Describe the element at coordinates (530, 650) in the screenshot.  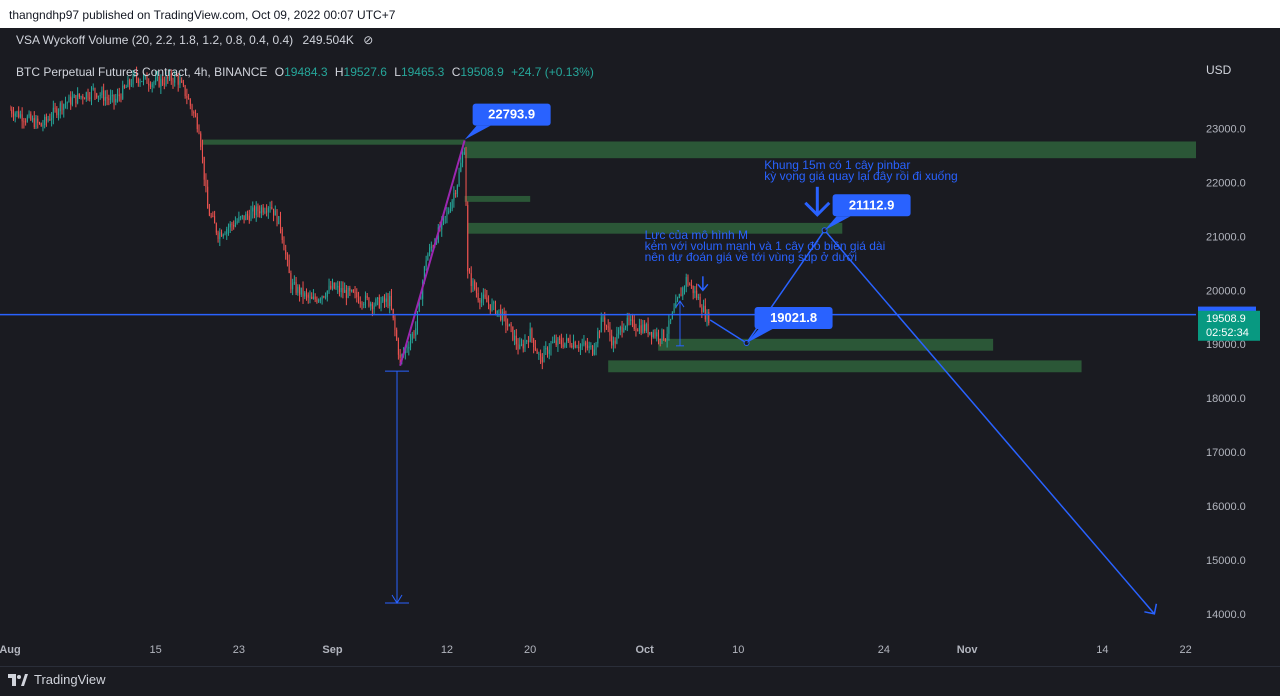
I see `x-tick-label: 20` at that location.